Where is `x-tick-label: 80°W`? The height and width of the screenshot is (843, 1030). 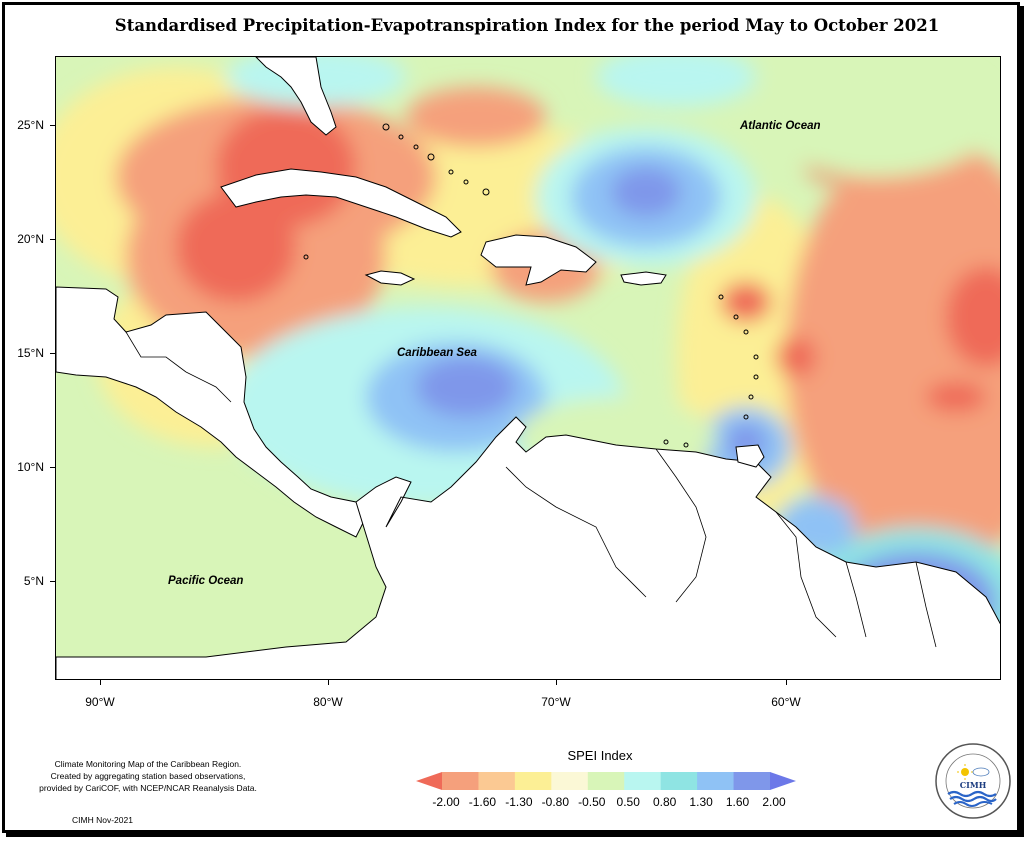 x-tick-label: 80°W is located at coordinates (328, 702).